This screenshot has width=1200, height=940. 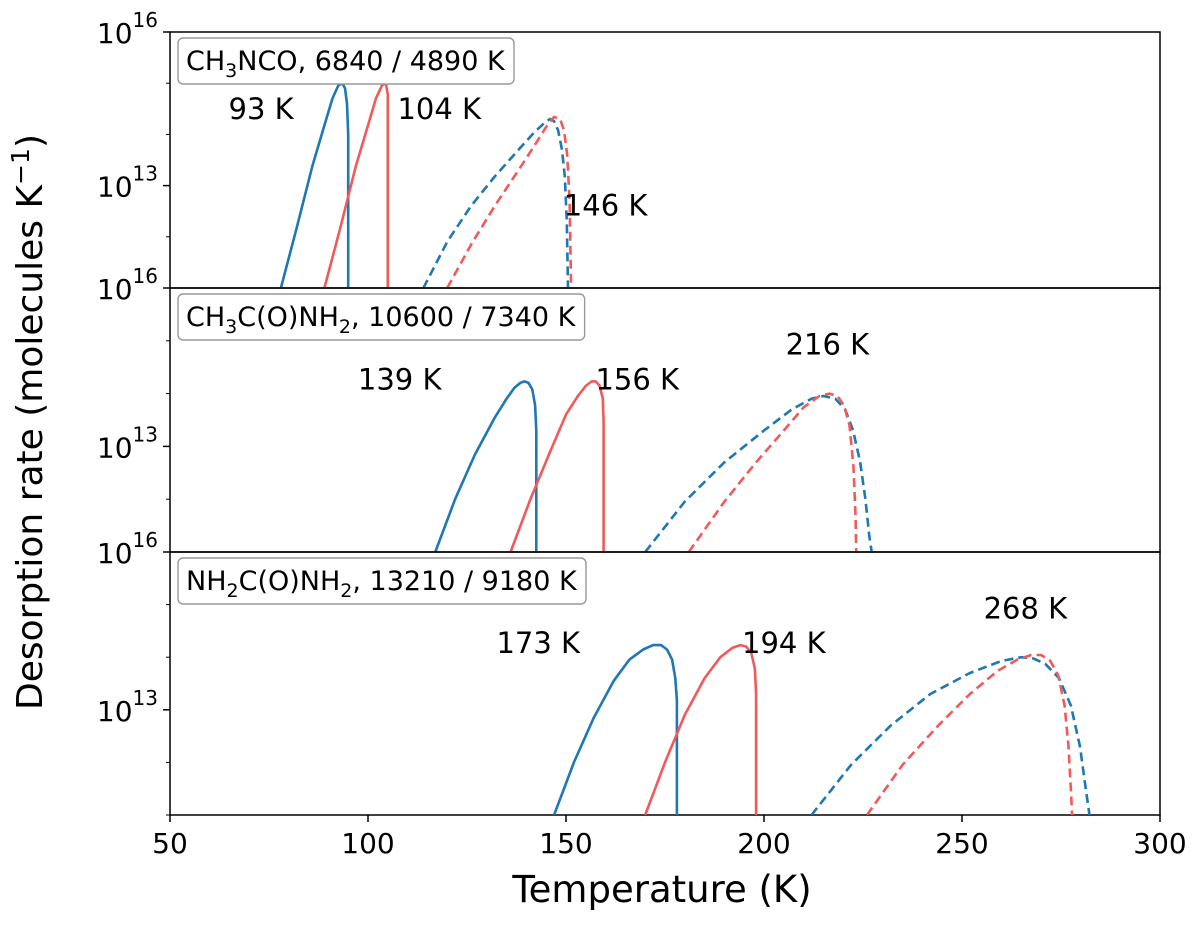 I want to click on y-axis-label-close: ), so click(x=30, y=141).